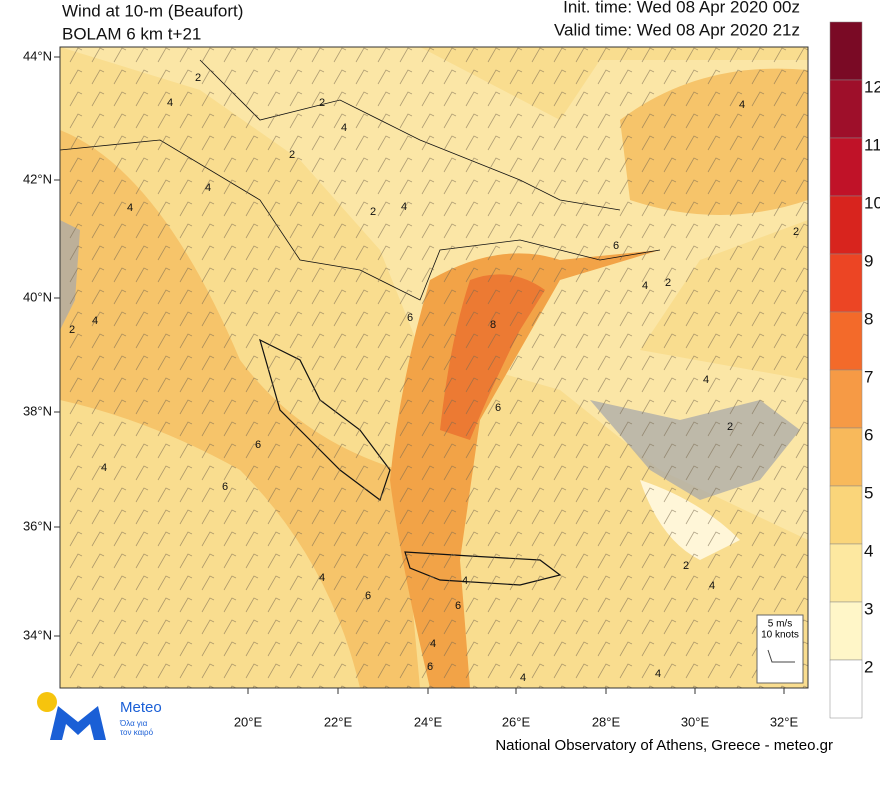 The width and height of the screenshot is (880, 794). Describe the element at coordinates (133, 723) in the screenshot. I see `logo-tagline: Όλα για` at that location.